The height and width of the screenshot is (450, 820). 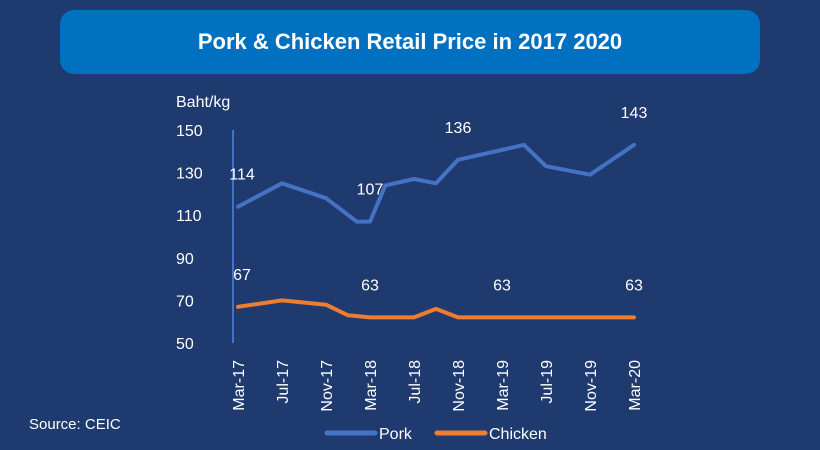 What do you see at coordinates (203, 102) in the screenshot?
I see `y-axis-label: Baht/kg` at bounding box center [203, 102].